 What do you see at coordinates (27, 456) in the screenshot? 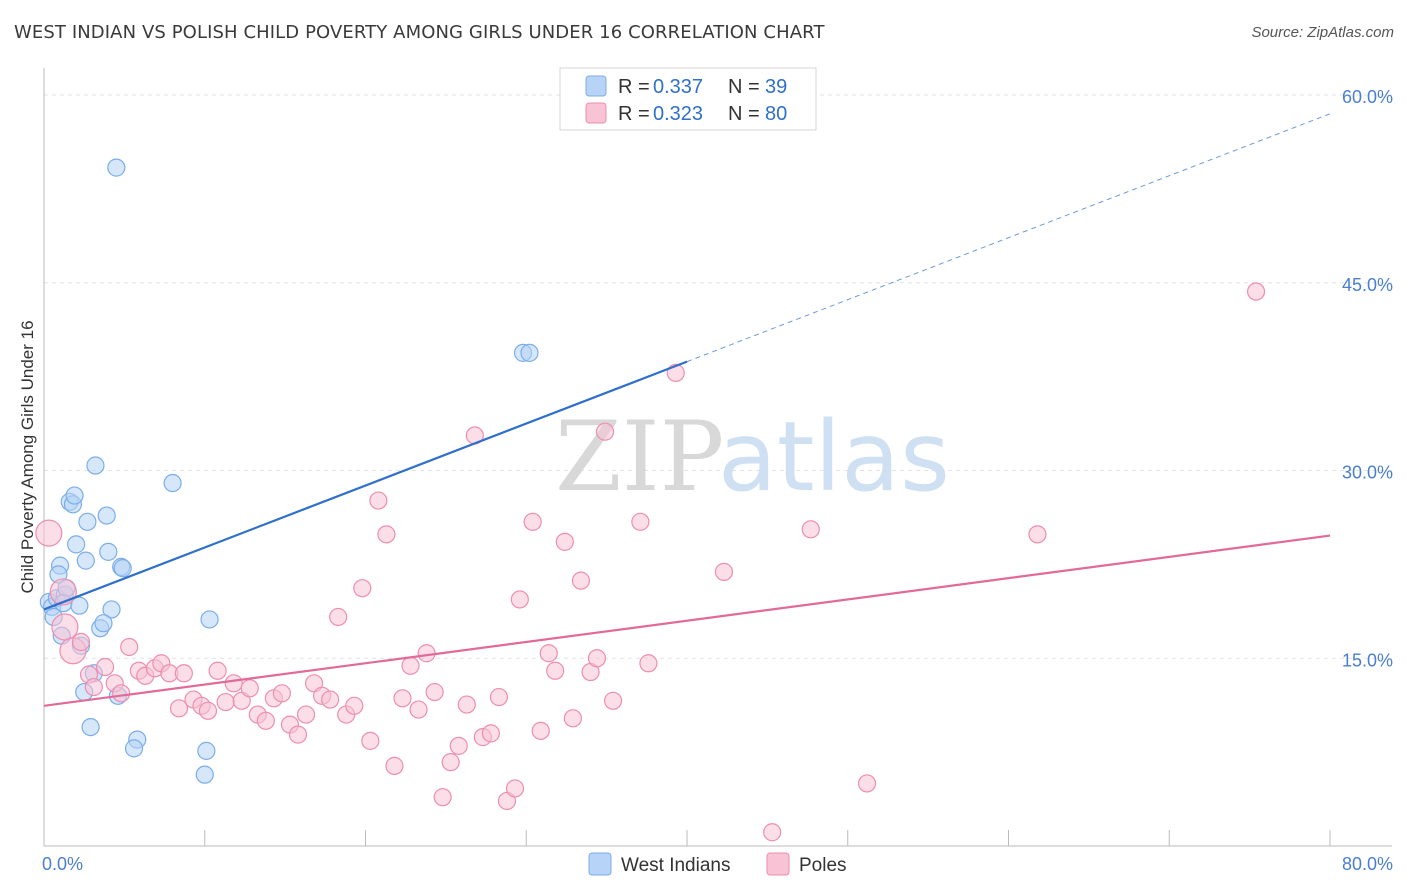
I see `y-axis-title: Child Poverty Among Girls Under 16` at bounding box center [27, 456].